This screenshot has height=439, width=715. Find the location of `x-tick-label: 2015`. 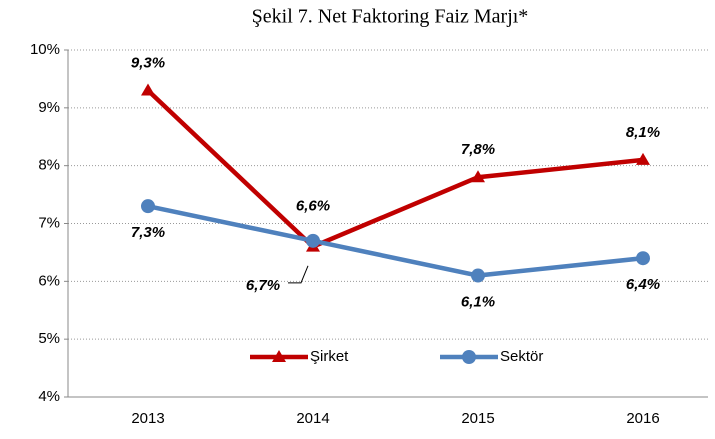

x-tick-label: 2015 is located at coordinates (477, 418).